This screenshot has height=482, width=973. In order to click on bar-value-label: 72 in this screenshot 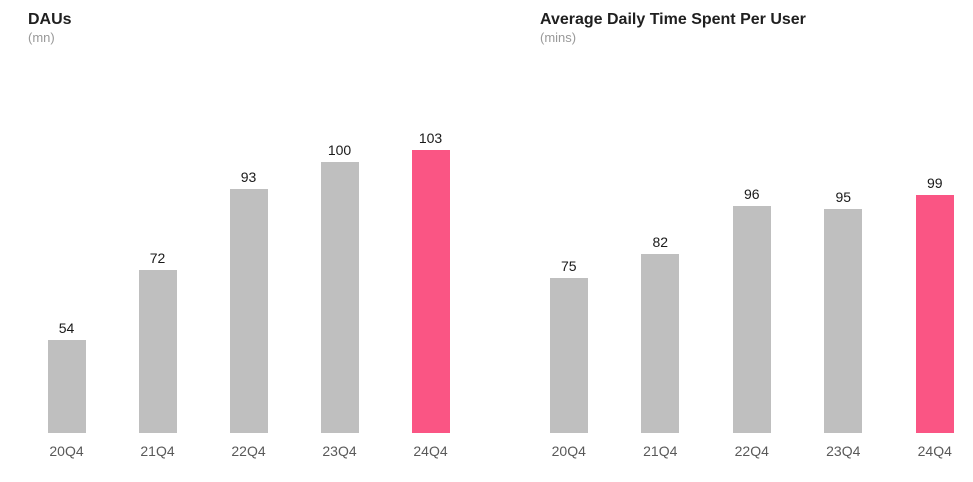, I will do `click(157, 258)`.